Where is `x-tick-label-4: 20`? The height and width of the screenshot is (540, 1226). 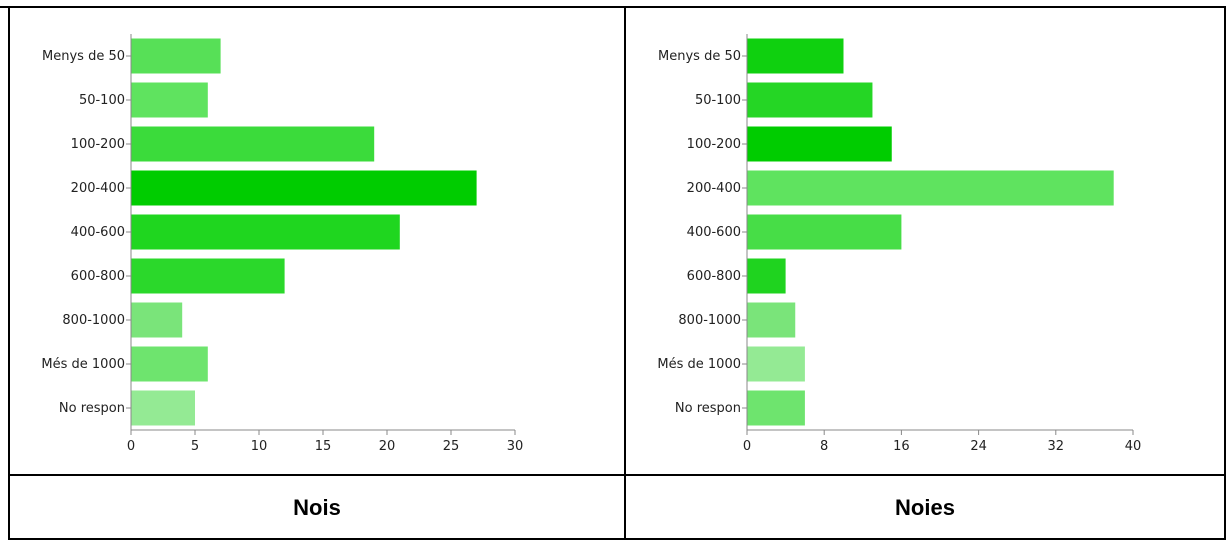
x-tick-label-4: 20 is located at coordinates (387, 446).